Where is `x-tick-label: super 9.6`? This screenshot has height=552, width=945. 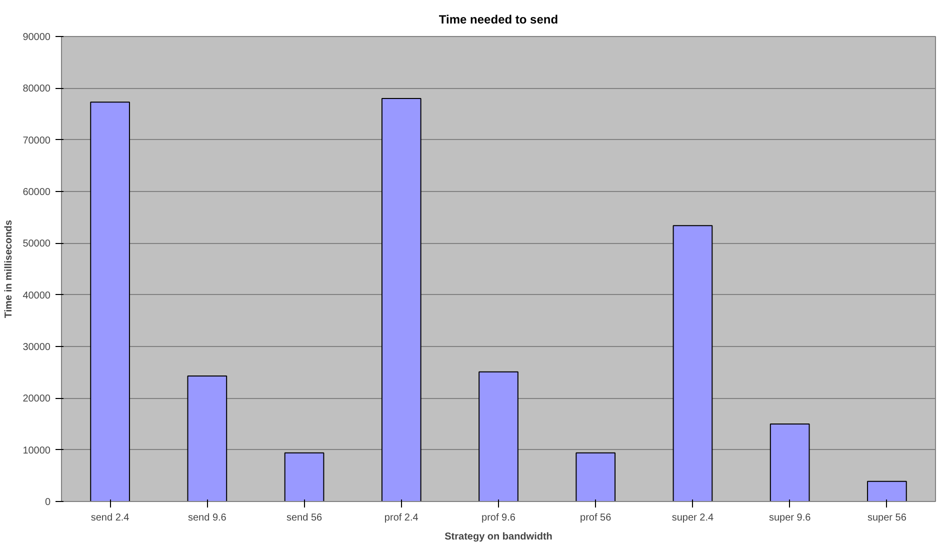 x-tick-label: super 9.6 is located at coordinates (790, 518).